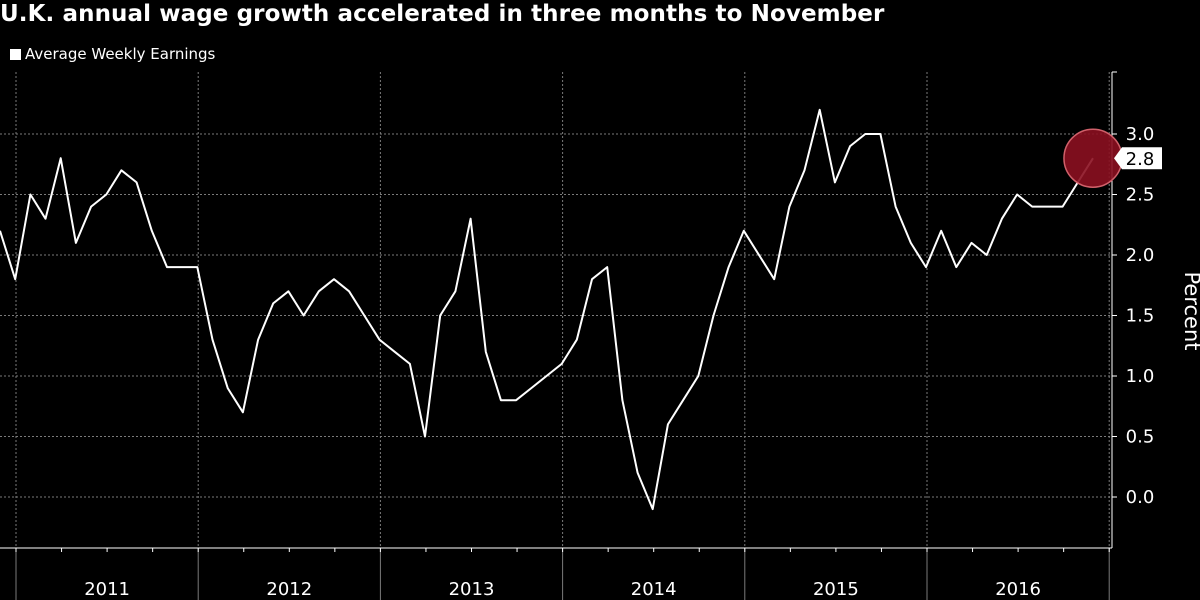 This screenshot has height=600, width=1200. I want to click on x-tick-label: 2016, so click(1018, 589).